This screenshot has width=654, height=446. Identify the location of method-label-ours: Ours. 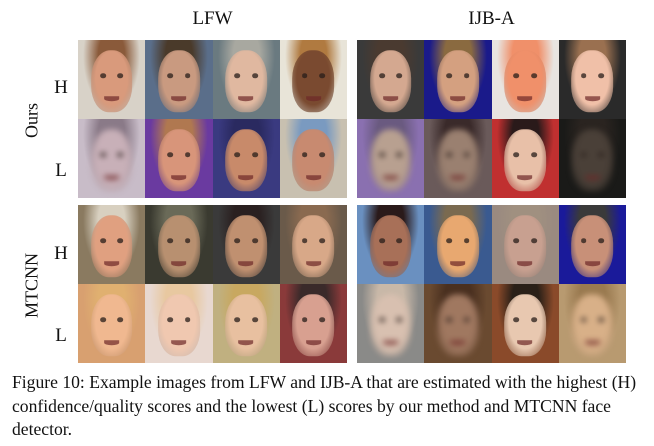
(31, 120).